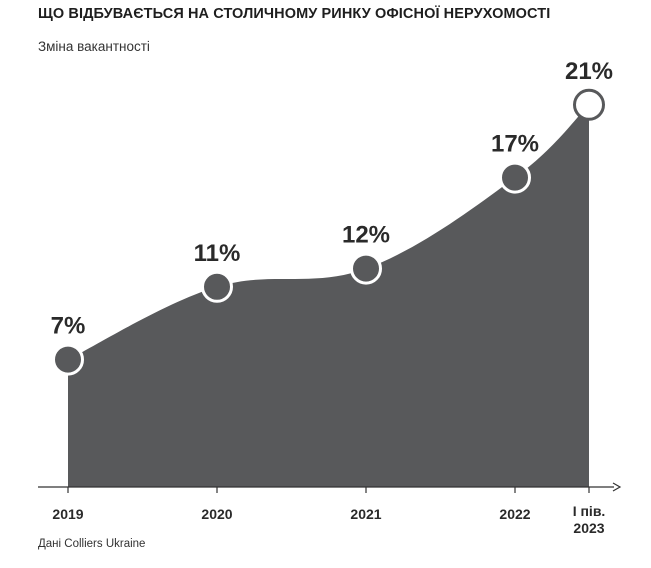 The height and width of the screenshot is (568, 651). What do you see at coordinates (216, 514) in the screenshot?
I see `x-tick-label: 2020` at bounding box center [216, 514].